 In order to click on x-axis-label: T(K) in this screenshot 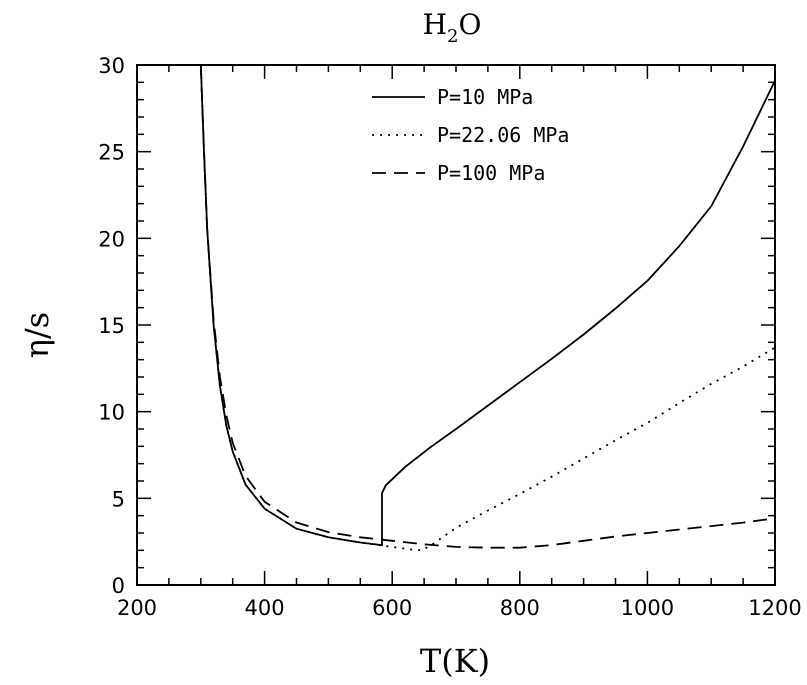, I will do `click(455, 661)`.